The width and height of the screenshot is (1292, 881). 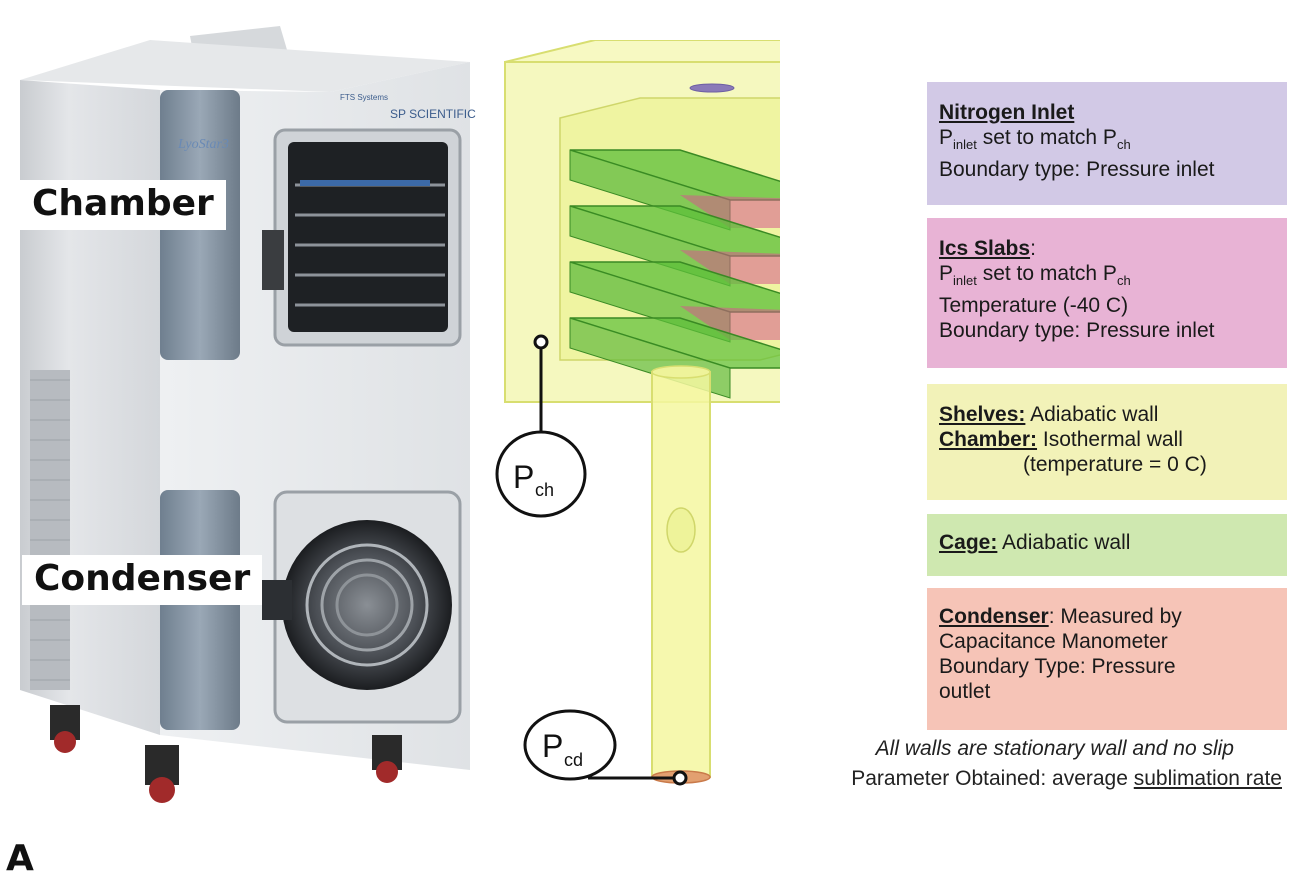 I want to click on ics-slabs-line1: Pinlet set to match Pch, so click(x=1035, y=275).